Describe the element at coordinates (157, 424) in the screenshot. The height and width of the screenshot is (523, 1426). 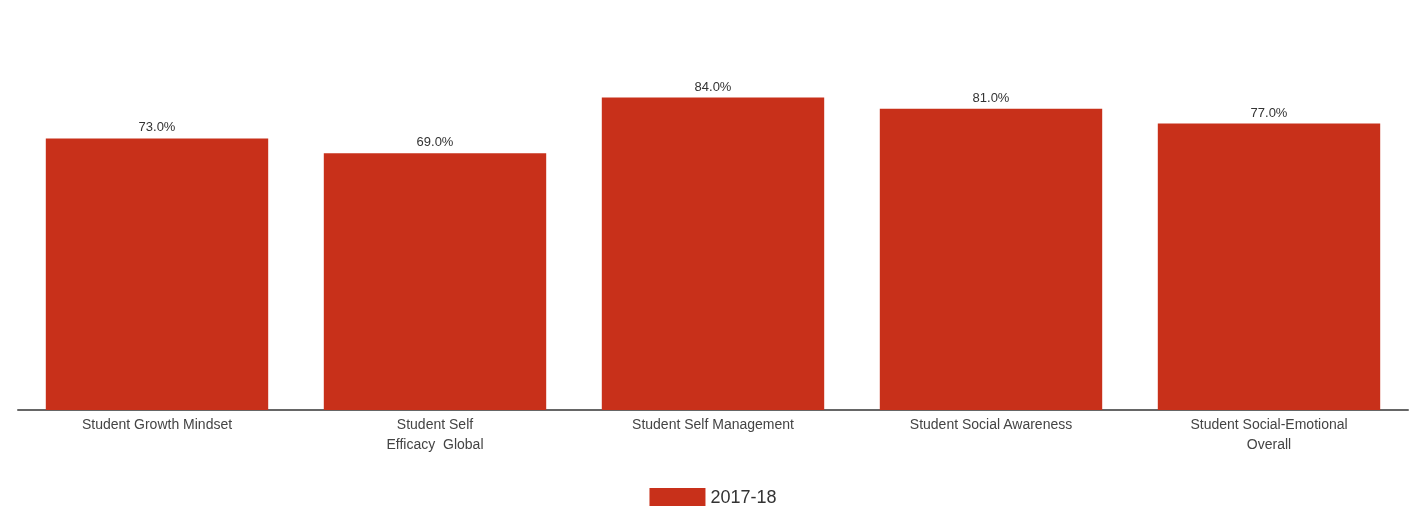
I see `x-tick-label: Student Growth Mindset` at that location.